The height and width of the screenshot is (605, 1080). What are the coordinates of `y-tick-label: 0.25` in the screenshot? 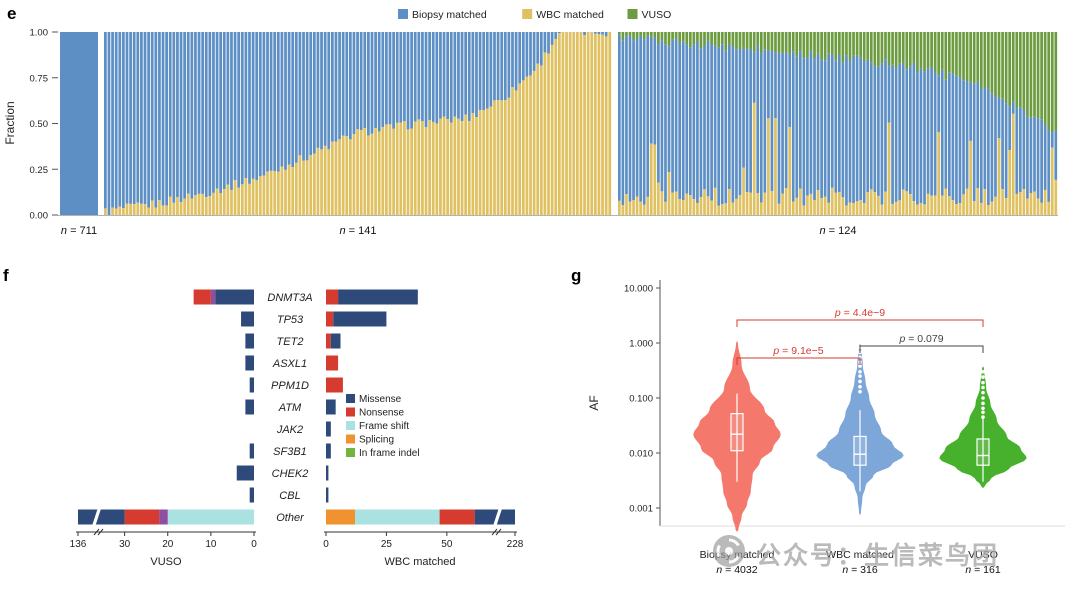 It's located at (39, 170).